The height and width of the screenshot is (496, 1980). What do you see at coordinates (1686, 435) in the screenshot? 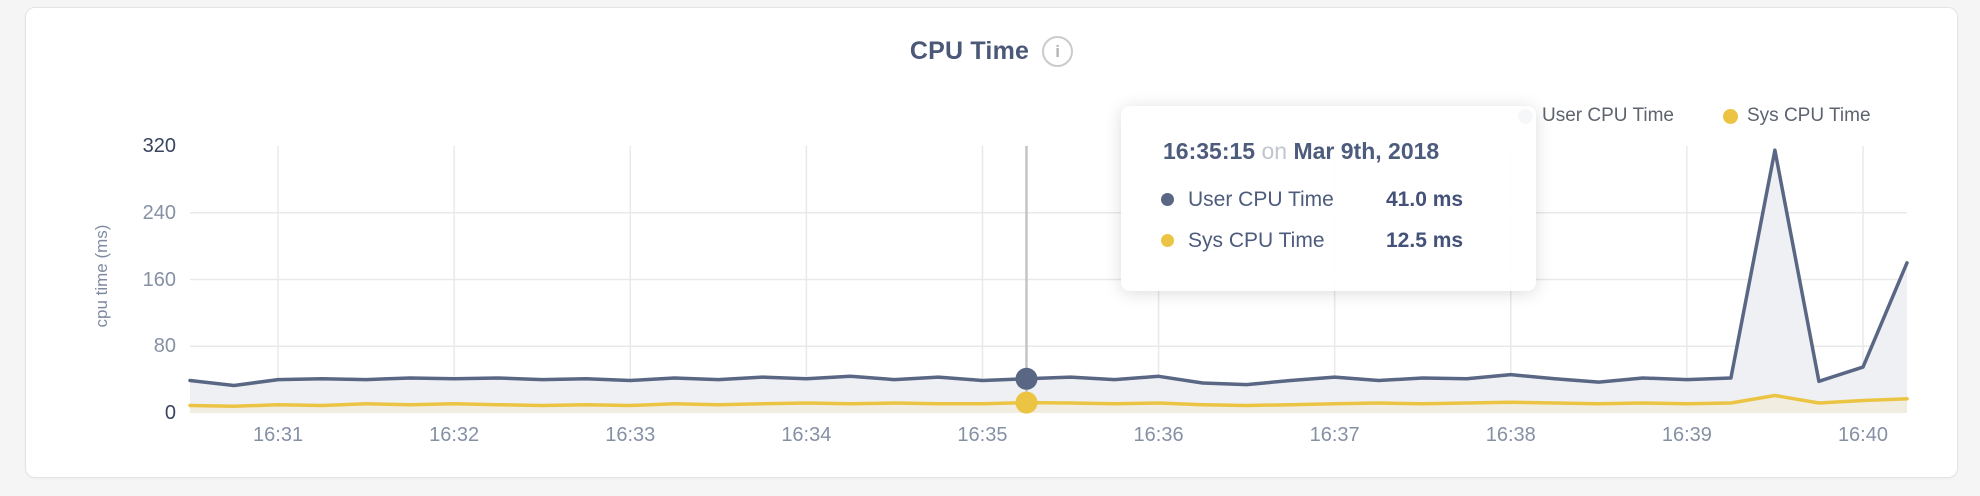
I see `x-tick-label: 16:39` at bounding box center [1686, 435].